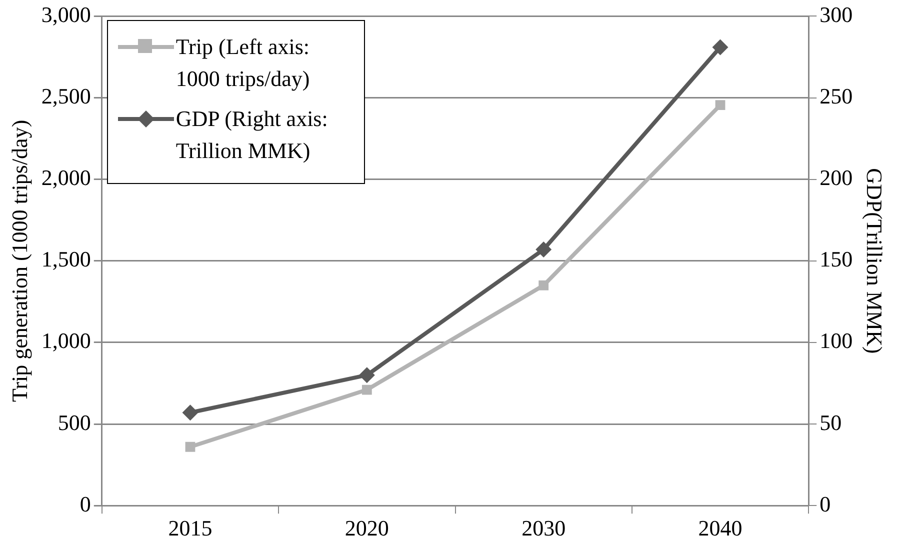 The width and height of the screenshot is (898, 550). Describe the element at coordinates (190, 528) in the screenshot. I see `x-tick-label: 2015` at that location.